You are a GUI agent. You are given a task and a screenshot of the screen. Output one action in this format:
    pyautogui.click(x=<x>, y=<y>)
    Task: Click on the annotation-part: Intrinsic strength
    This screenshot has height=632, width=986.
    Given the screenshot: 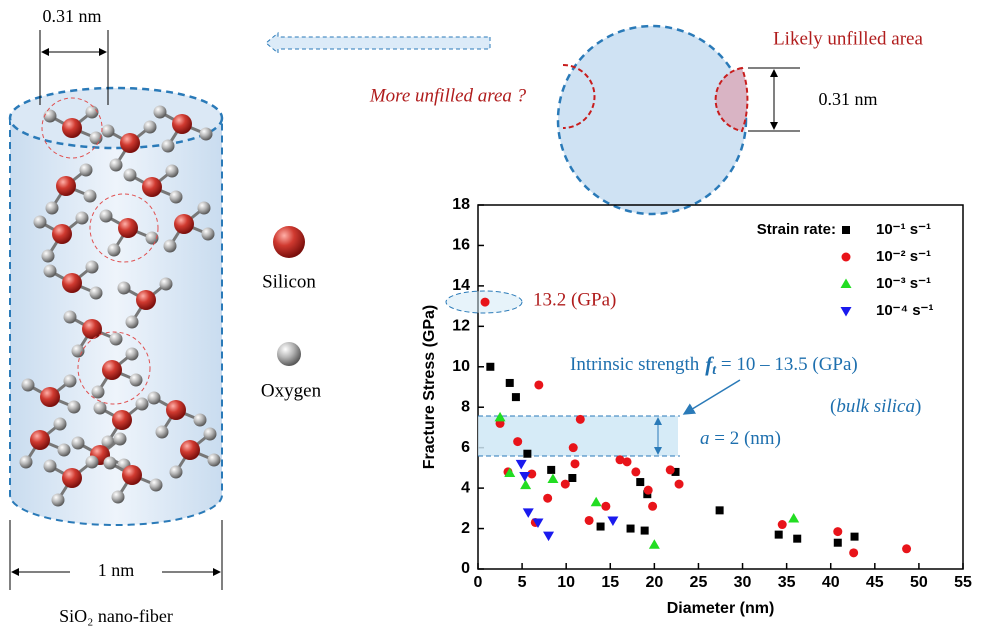 What is the action you would take?
    pyautogui.click(x=635, y=364)
    